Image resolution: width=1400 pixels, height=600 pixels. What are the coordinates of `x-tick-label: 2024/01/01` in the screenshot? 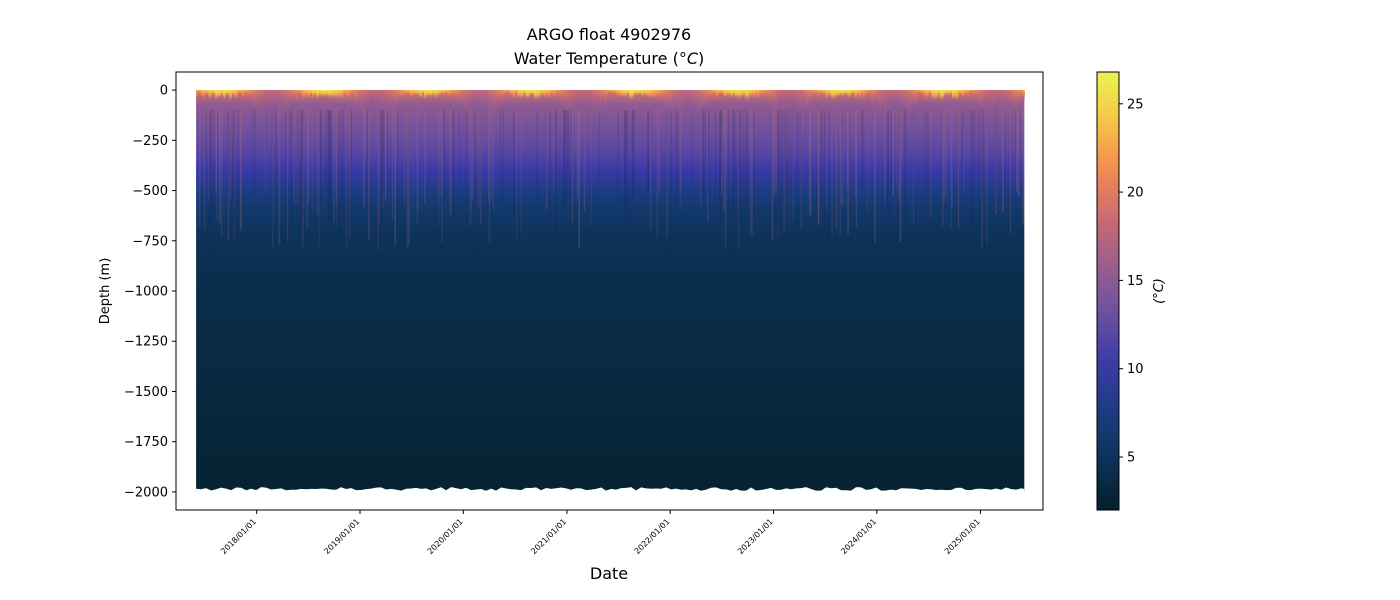 It's located at (858, 536).